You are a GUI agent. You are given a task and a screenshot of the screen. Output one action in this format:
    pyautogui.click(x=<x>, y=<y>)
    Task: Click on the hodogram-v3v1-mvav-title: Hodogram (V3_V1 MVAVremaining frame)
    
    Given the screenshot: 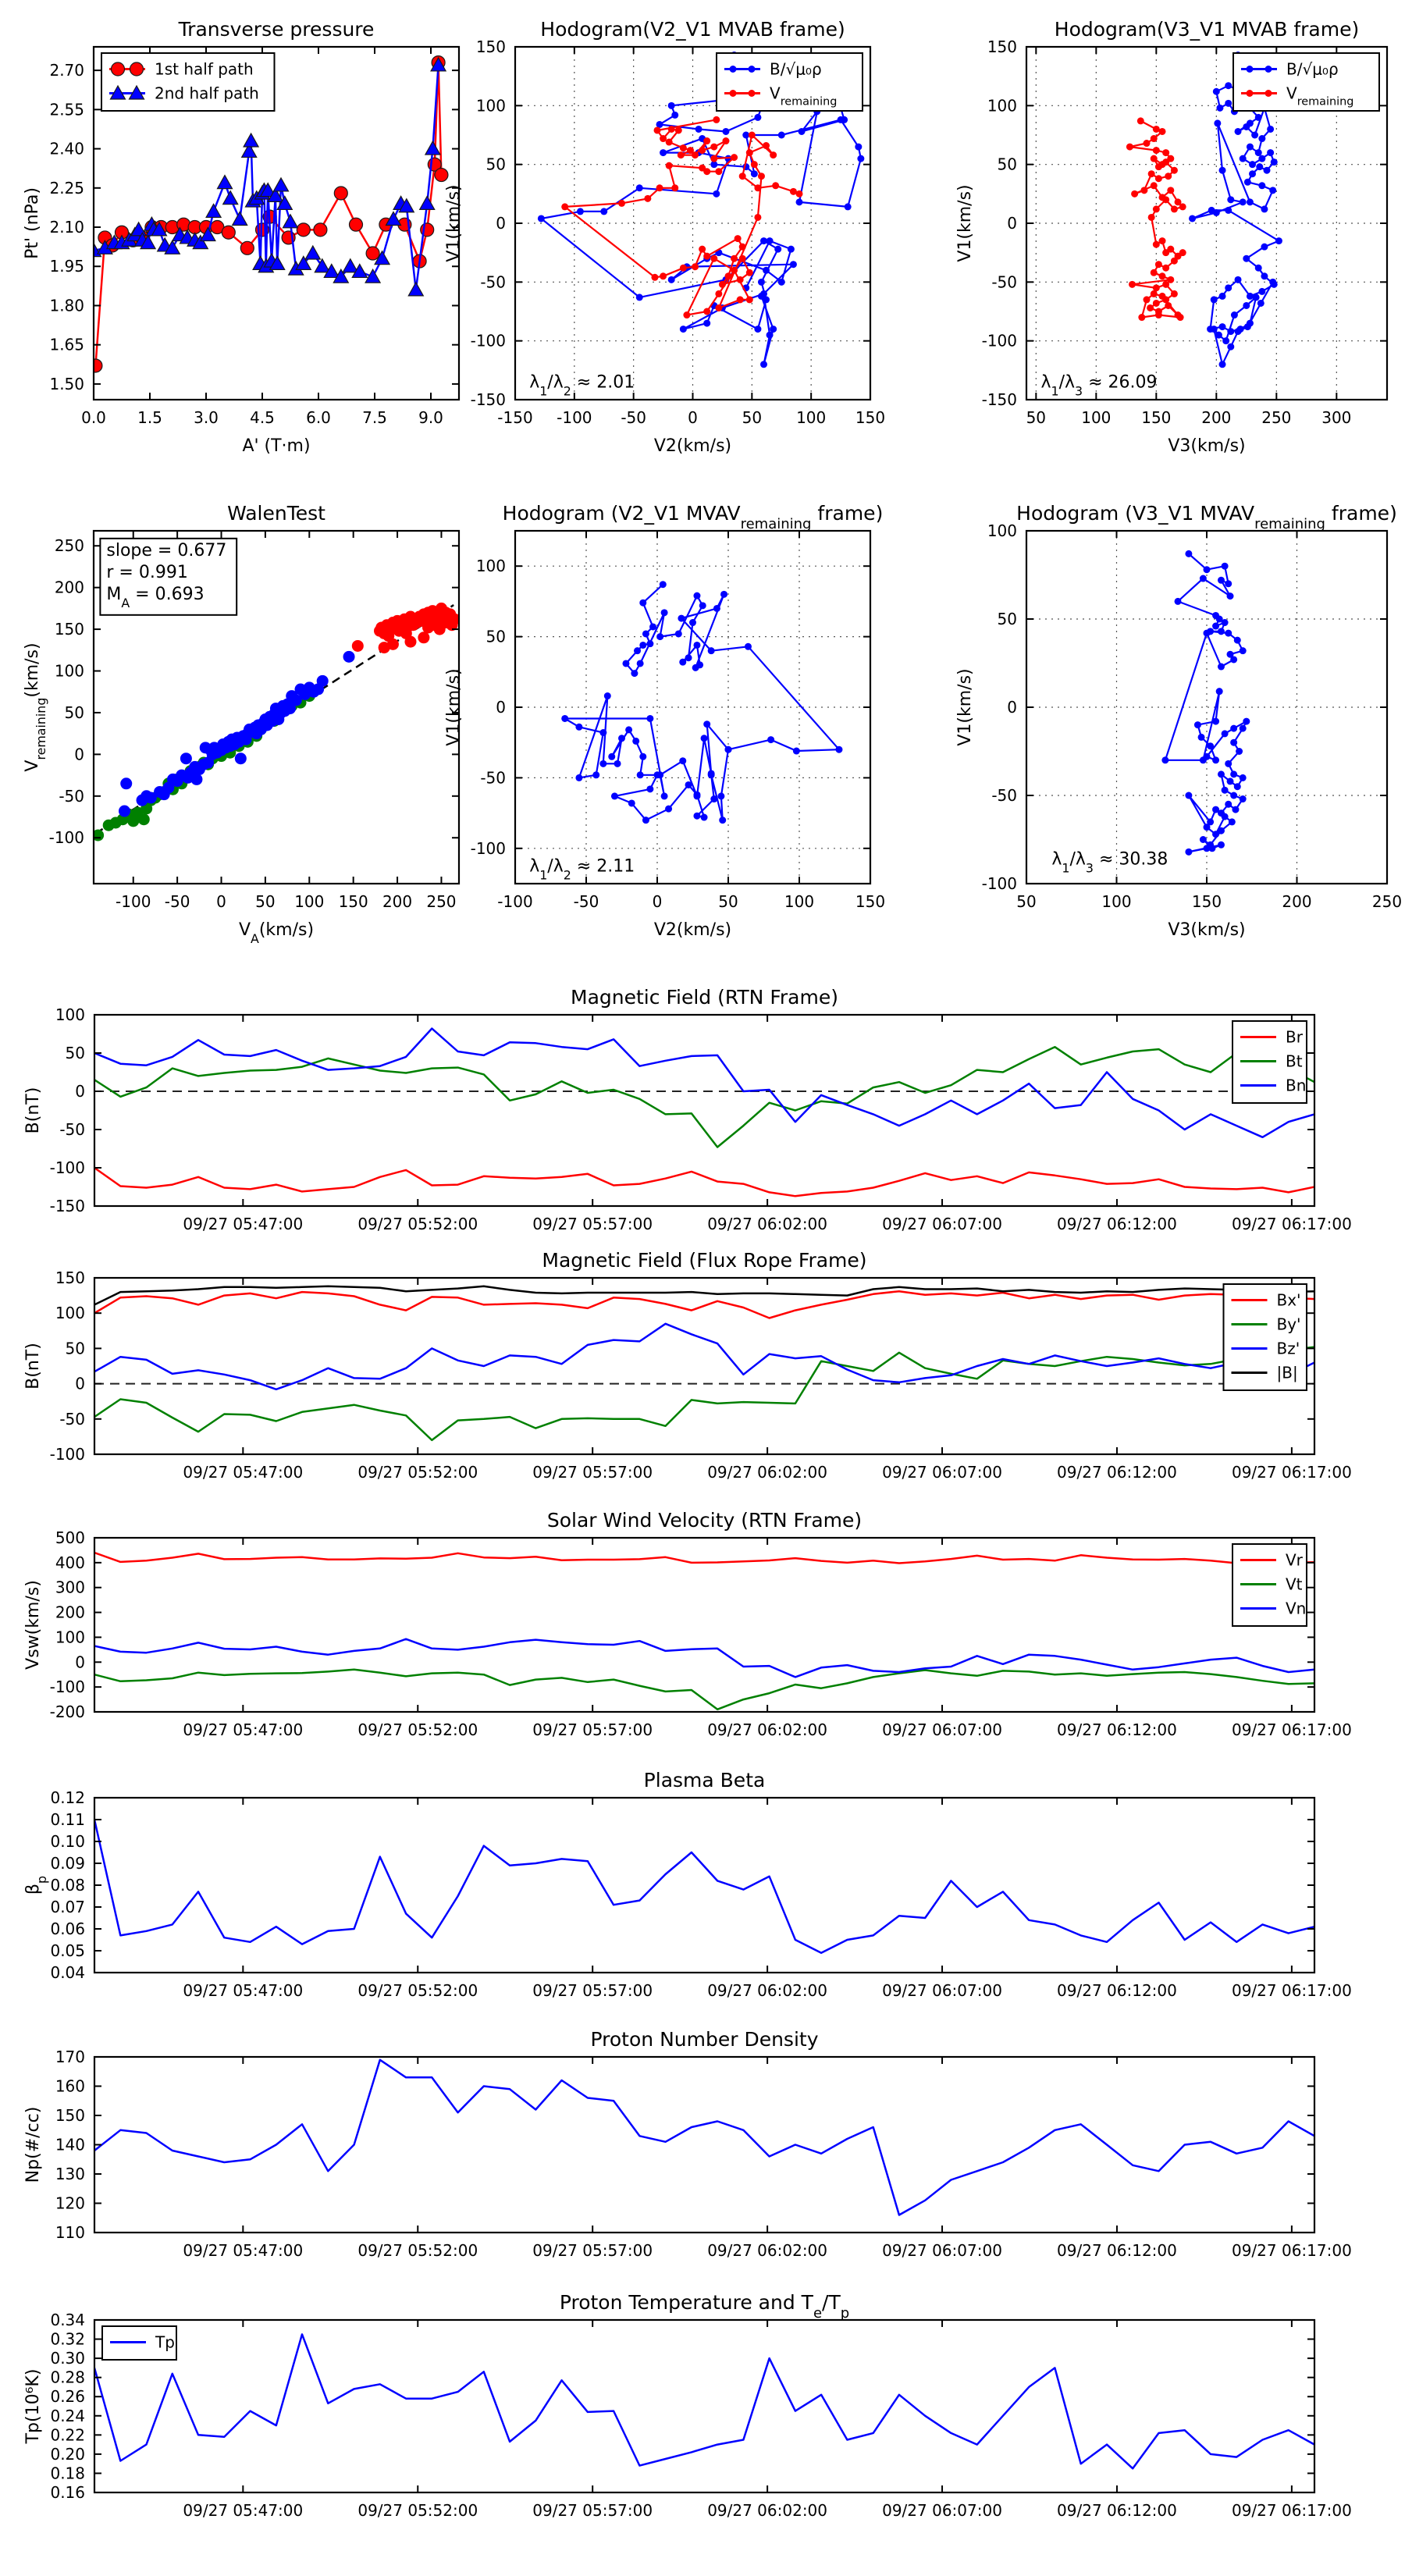 What is the action you would take?
    pyautogui.click(x=1207, y=517)
    